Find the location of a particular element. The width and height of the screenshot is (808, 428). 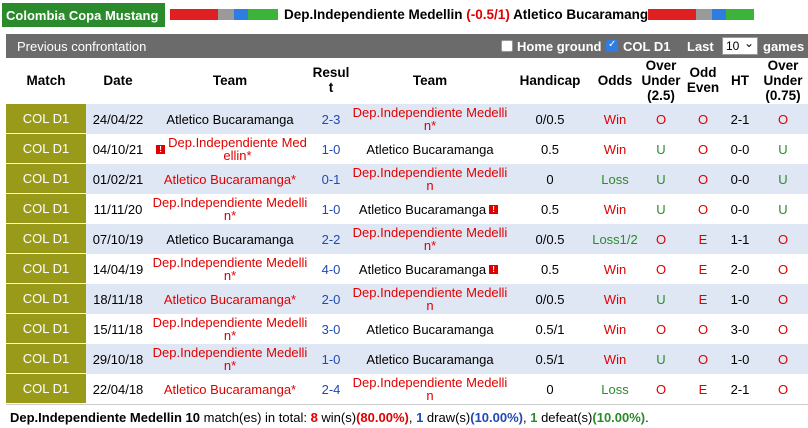

col-d1-checkbox is located at coordinates (612, 45).